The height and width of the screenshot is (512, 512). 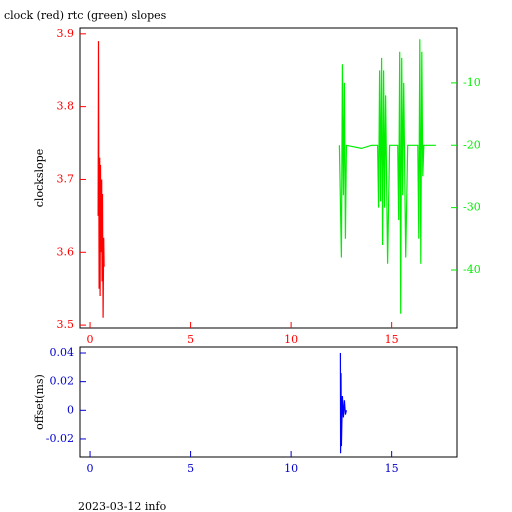 What do you see at coordinates (472, 269) in the screenshot?
I see `y2-tick-label: -40` at bounding box center [472, 269].